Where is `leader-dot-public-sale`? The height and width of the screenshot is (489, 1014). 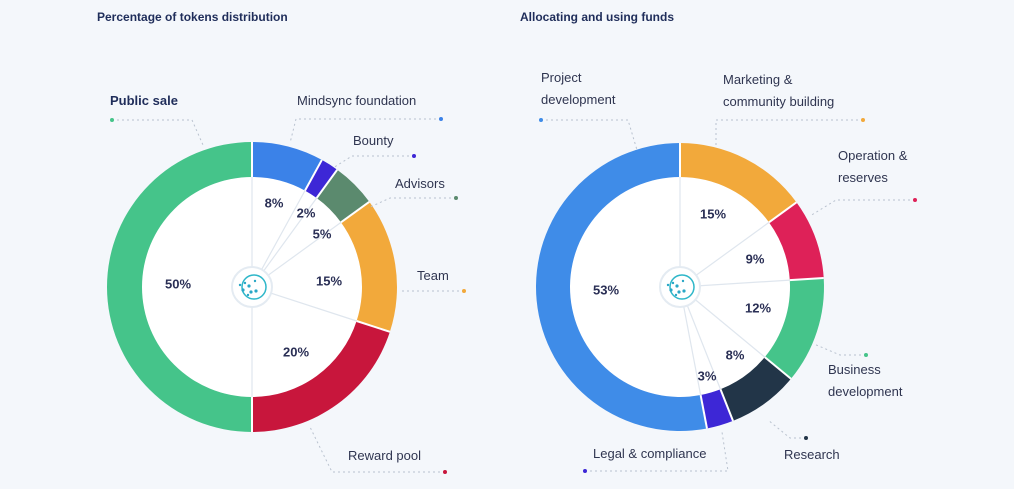
leader-dot-public-sale is located at coordinates (112, 120).